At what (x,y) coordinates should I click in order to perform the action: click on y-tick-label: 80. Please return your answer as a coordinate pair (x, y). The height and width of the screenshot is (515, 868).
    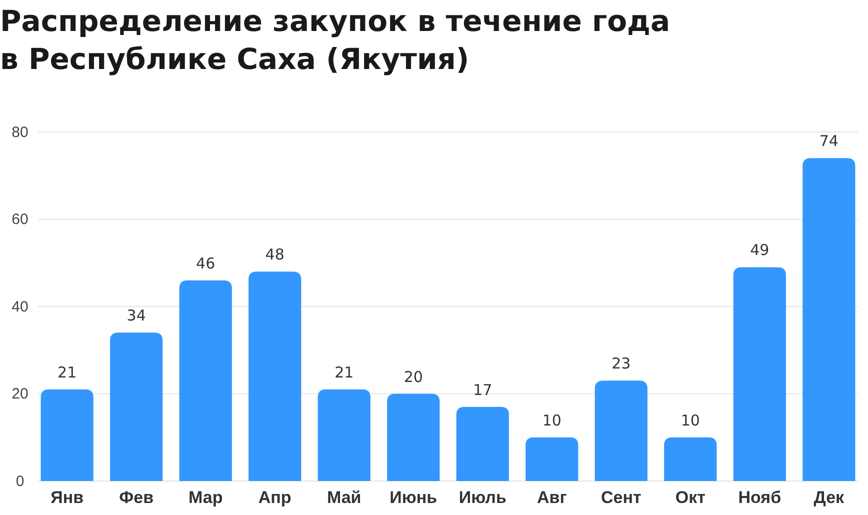
    Looking at the image, I should click on (20, 132).